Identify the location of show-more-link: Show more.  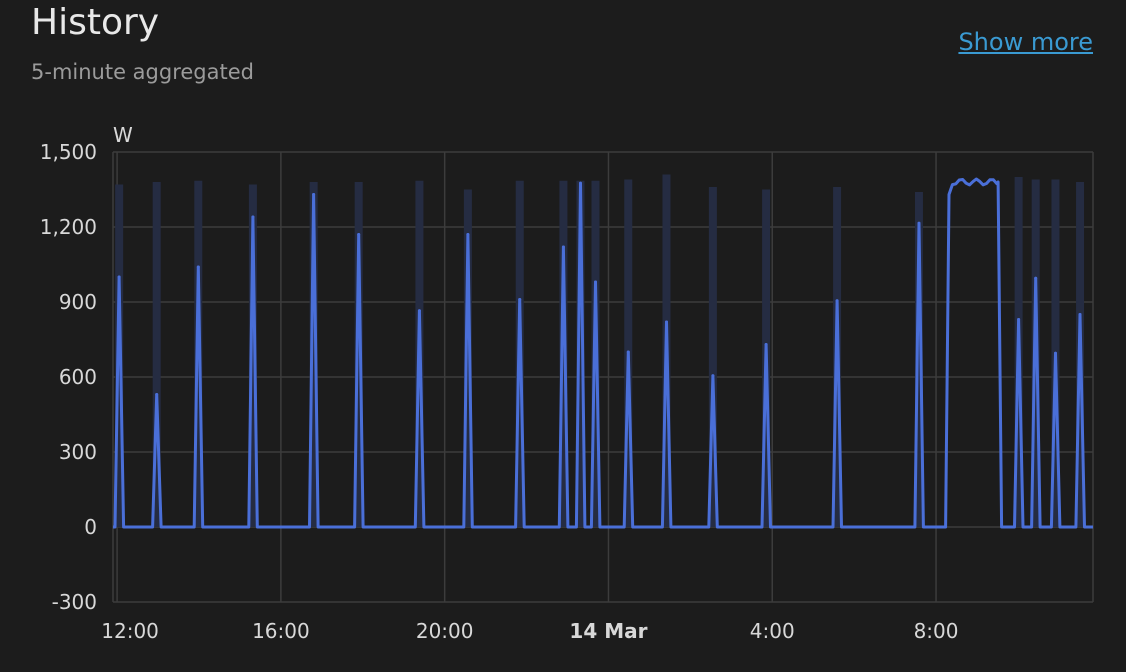
(1025, 42).